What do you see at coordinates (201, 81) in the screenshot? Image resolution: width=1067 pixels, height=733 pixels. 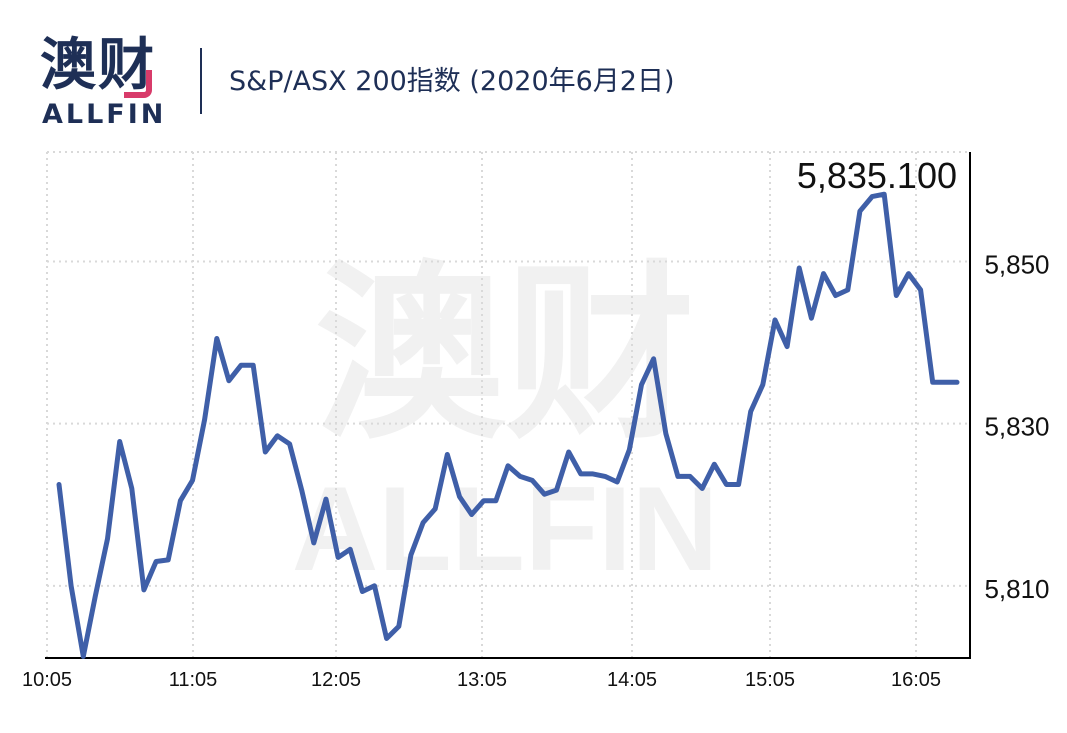 I see `header-divider` at bounding box center [201, 81].